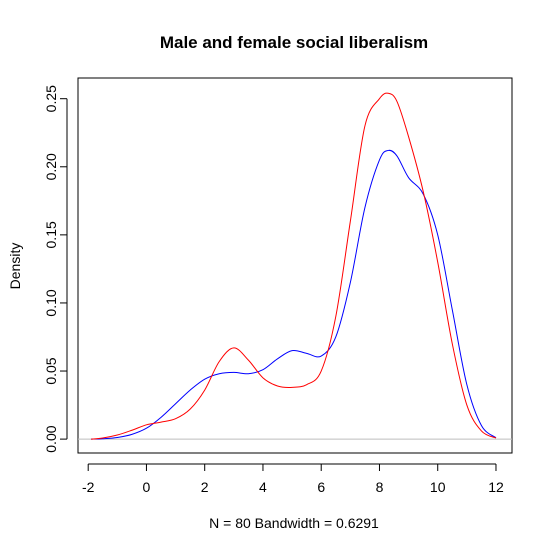 The height and width of the screenshot is (552, 553). I want to click on y-tick-label: 0.20, so click(51, 166).